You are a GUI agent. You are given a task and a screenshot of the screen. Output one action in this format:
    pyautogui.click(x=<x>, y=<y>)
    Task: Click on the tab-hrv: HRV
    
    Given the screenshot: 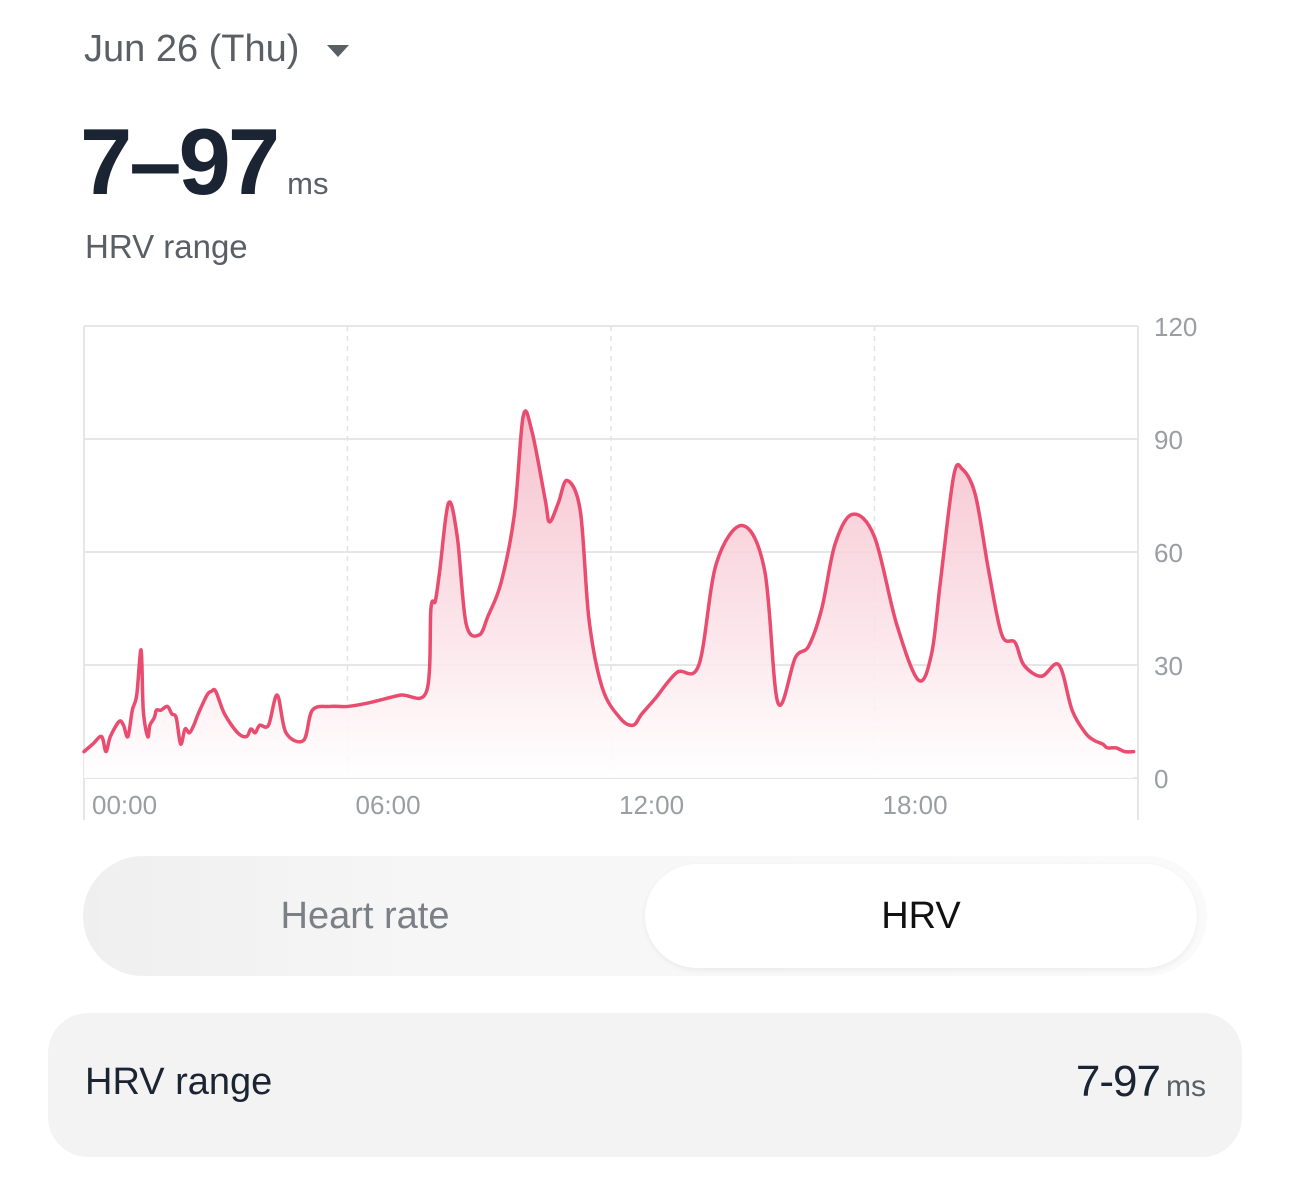 What is the action you would take?
    pyautogui.click(x=921, y=916)
    